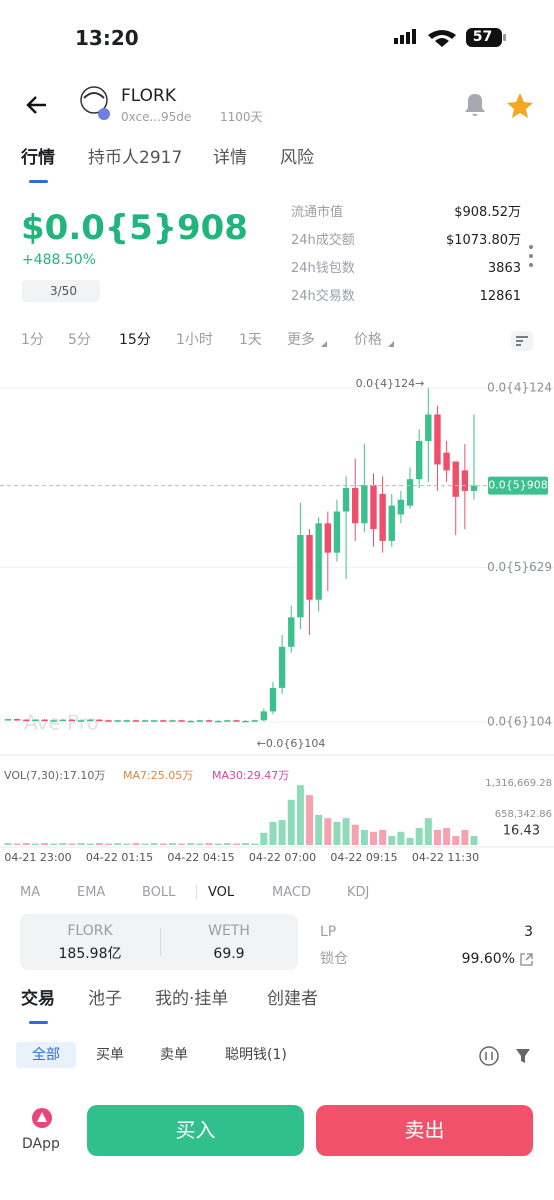  I want to click on token-address: 0xce...95de, so click(156, 117).